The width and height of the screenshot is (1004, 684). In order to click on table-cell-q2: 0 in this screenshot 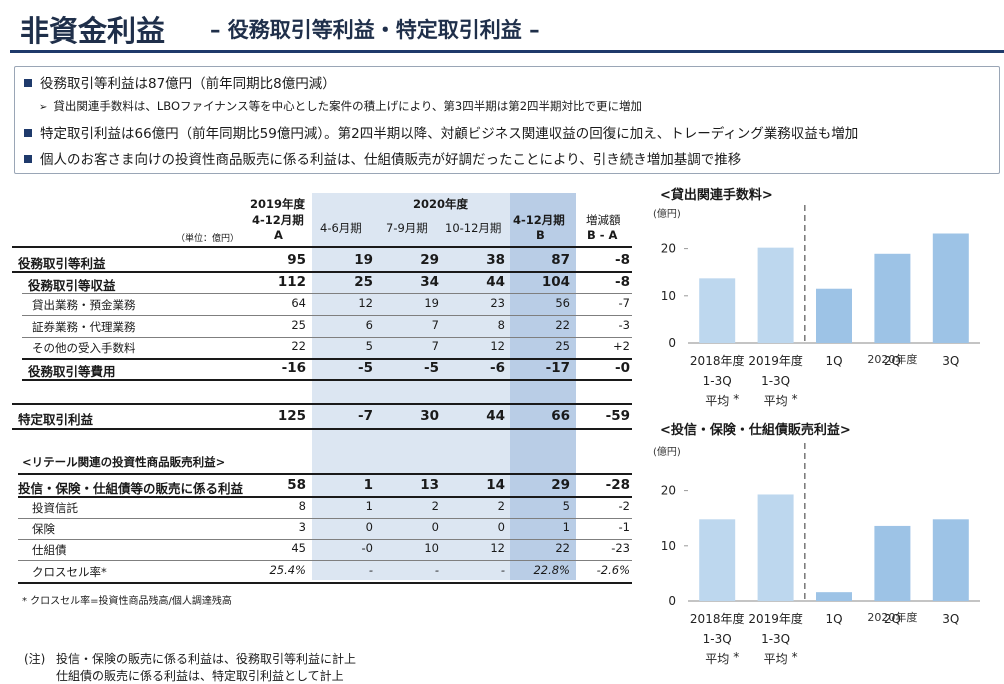, I will do `click(435, 527)`.